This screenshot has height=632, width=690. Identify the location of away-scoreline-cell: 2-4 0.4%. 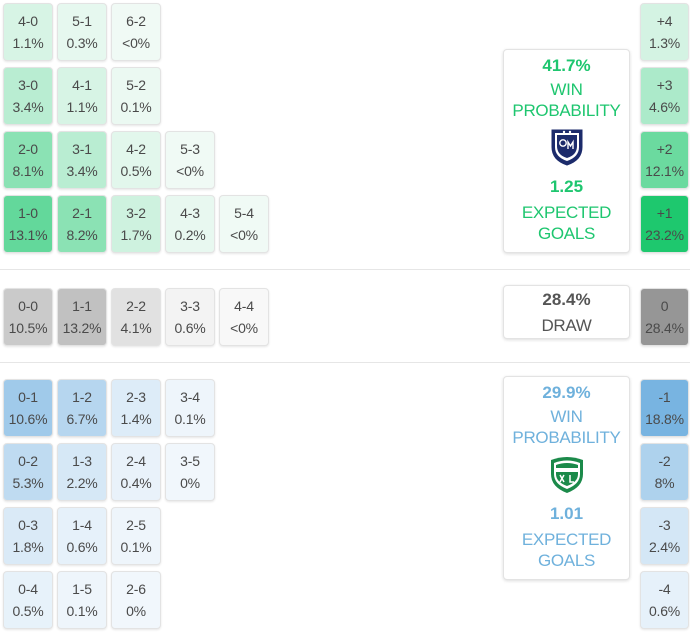
(136, 472).